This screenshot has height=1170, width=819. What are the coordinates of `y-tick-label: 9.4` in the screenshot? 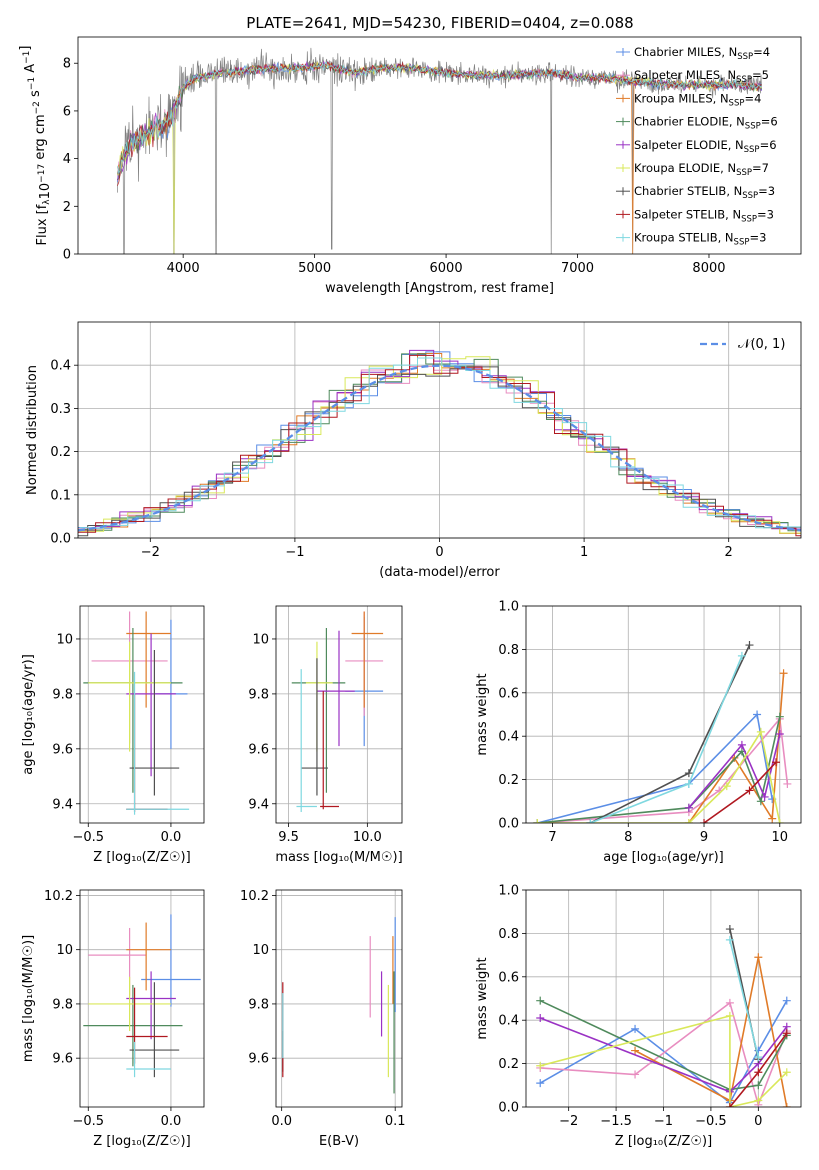 It's located at (62, 804).